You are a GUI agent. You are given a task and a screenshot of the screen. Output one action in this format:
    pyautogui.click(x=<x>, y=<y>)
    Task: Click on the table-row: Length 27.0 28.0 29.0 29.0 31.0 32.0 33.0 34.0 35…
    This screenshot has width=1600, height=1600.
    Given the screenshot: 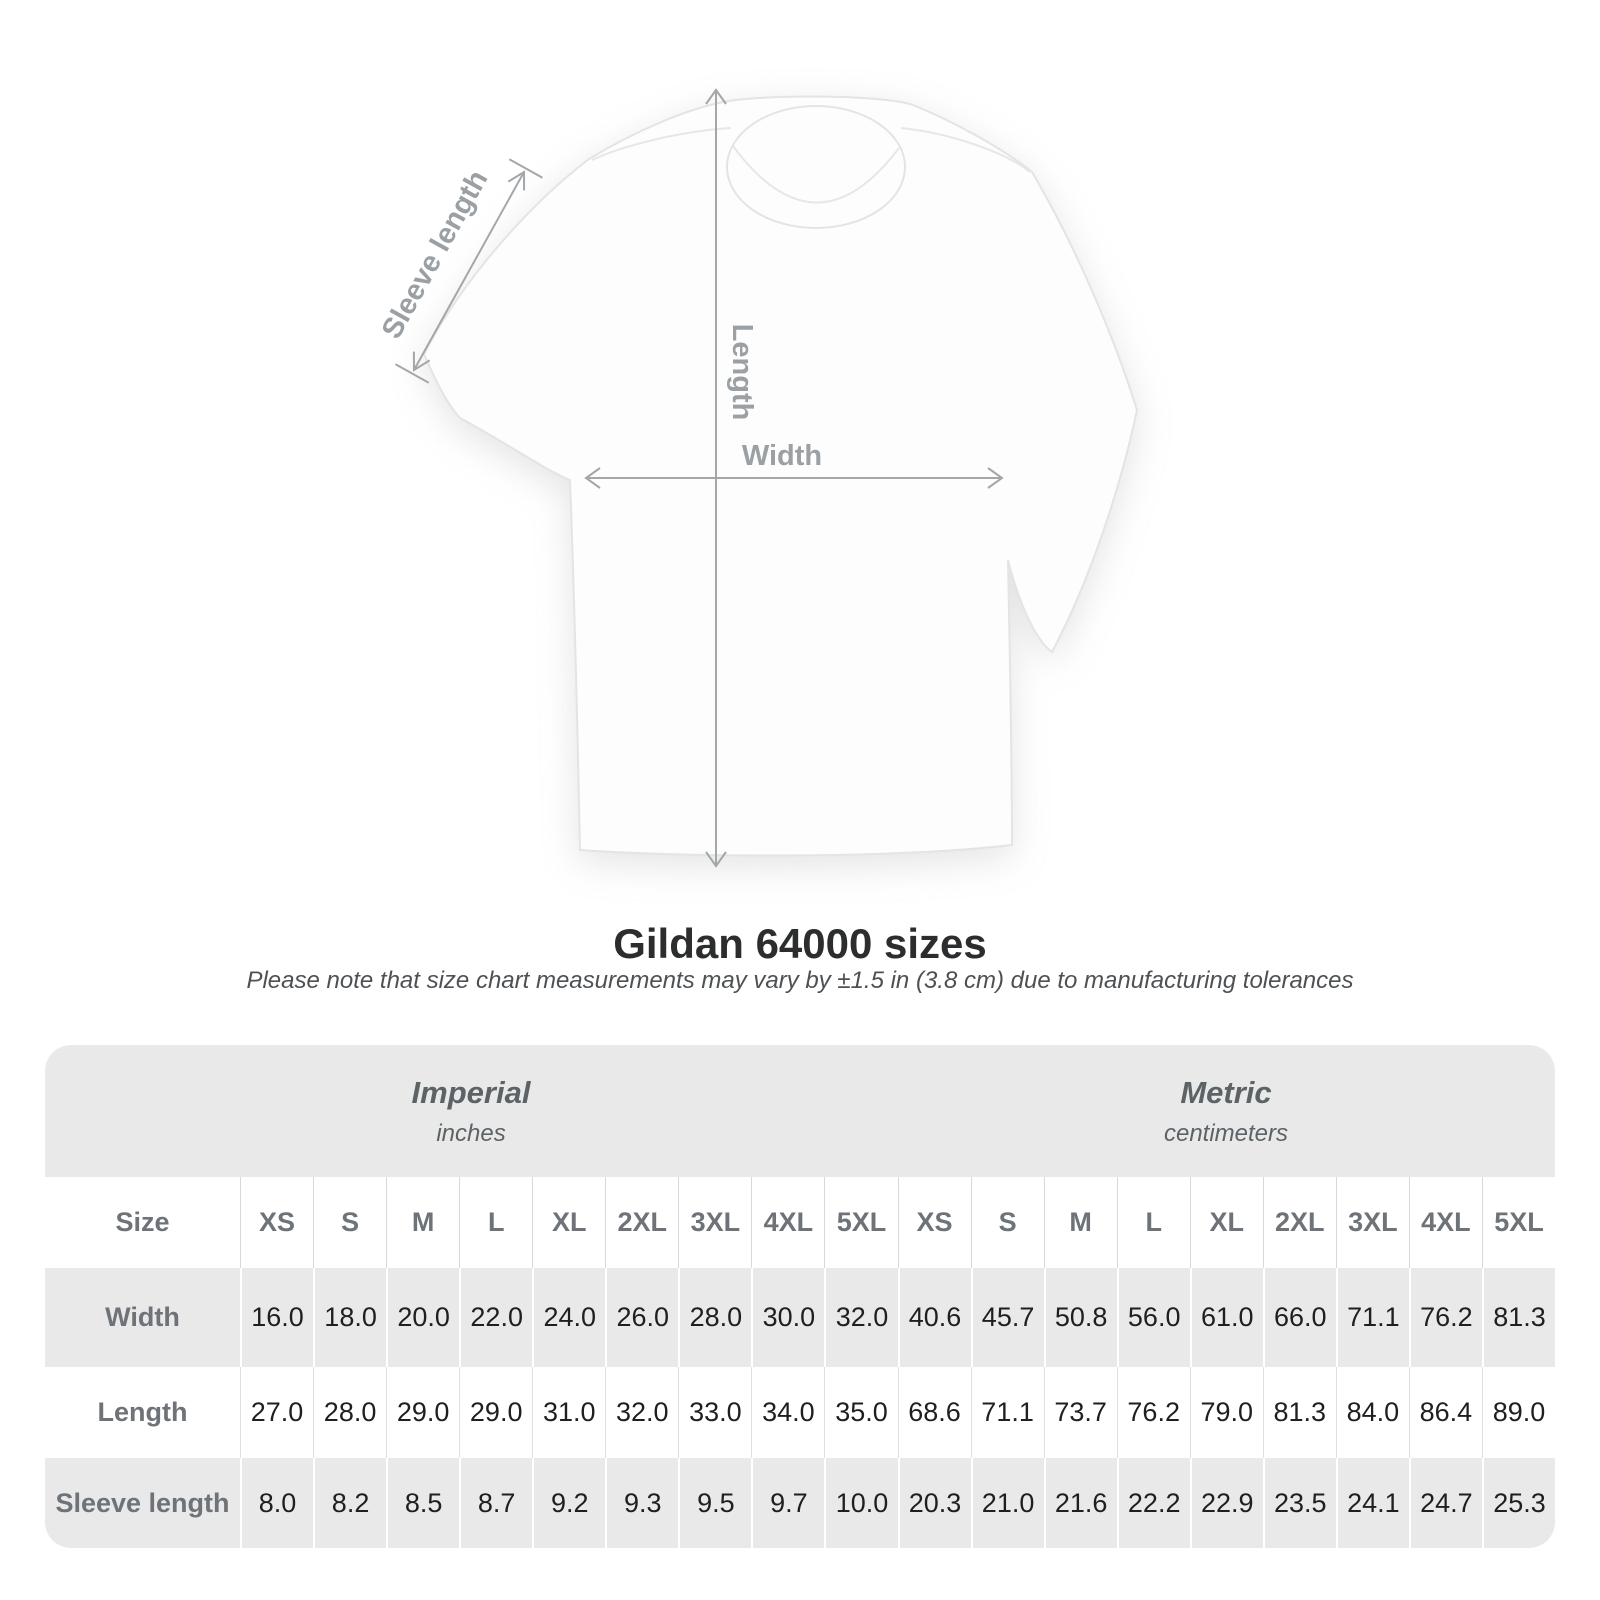 What is the action you would take?
    pyautogui.click(x=800, y=1412)
    